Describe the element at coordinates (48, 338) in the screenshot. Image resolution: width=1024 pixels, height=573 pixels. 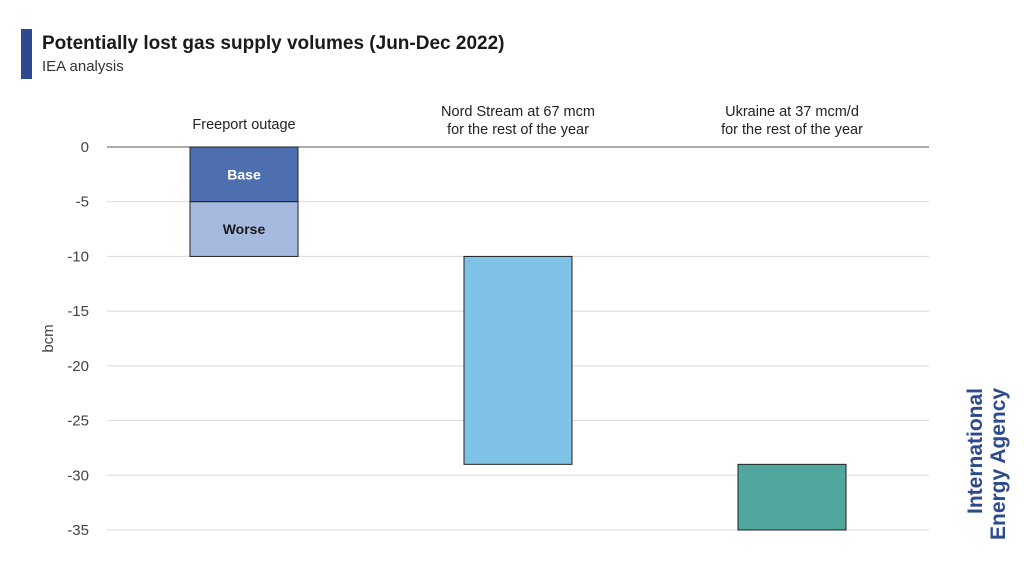
I see `y-axis-label: bcm` at that location.